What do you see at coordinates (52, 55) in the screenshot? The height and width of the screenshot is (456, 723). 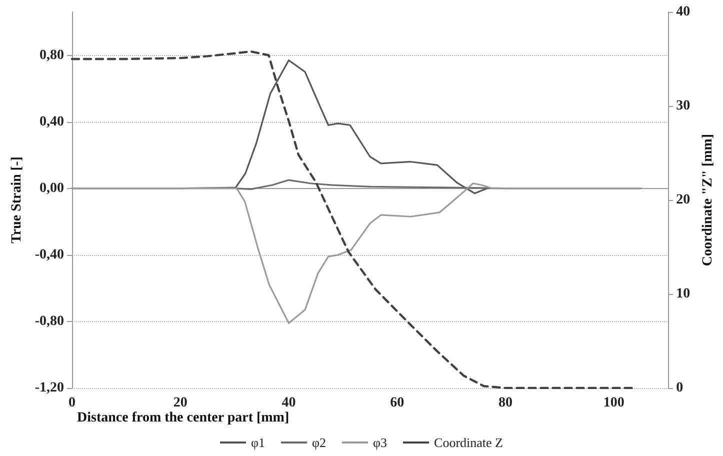 I see `y-tick-label: 0,80` at bounding box center [52, 55].